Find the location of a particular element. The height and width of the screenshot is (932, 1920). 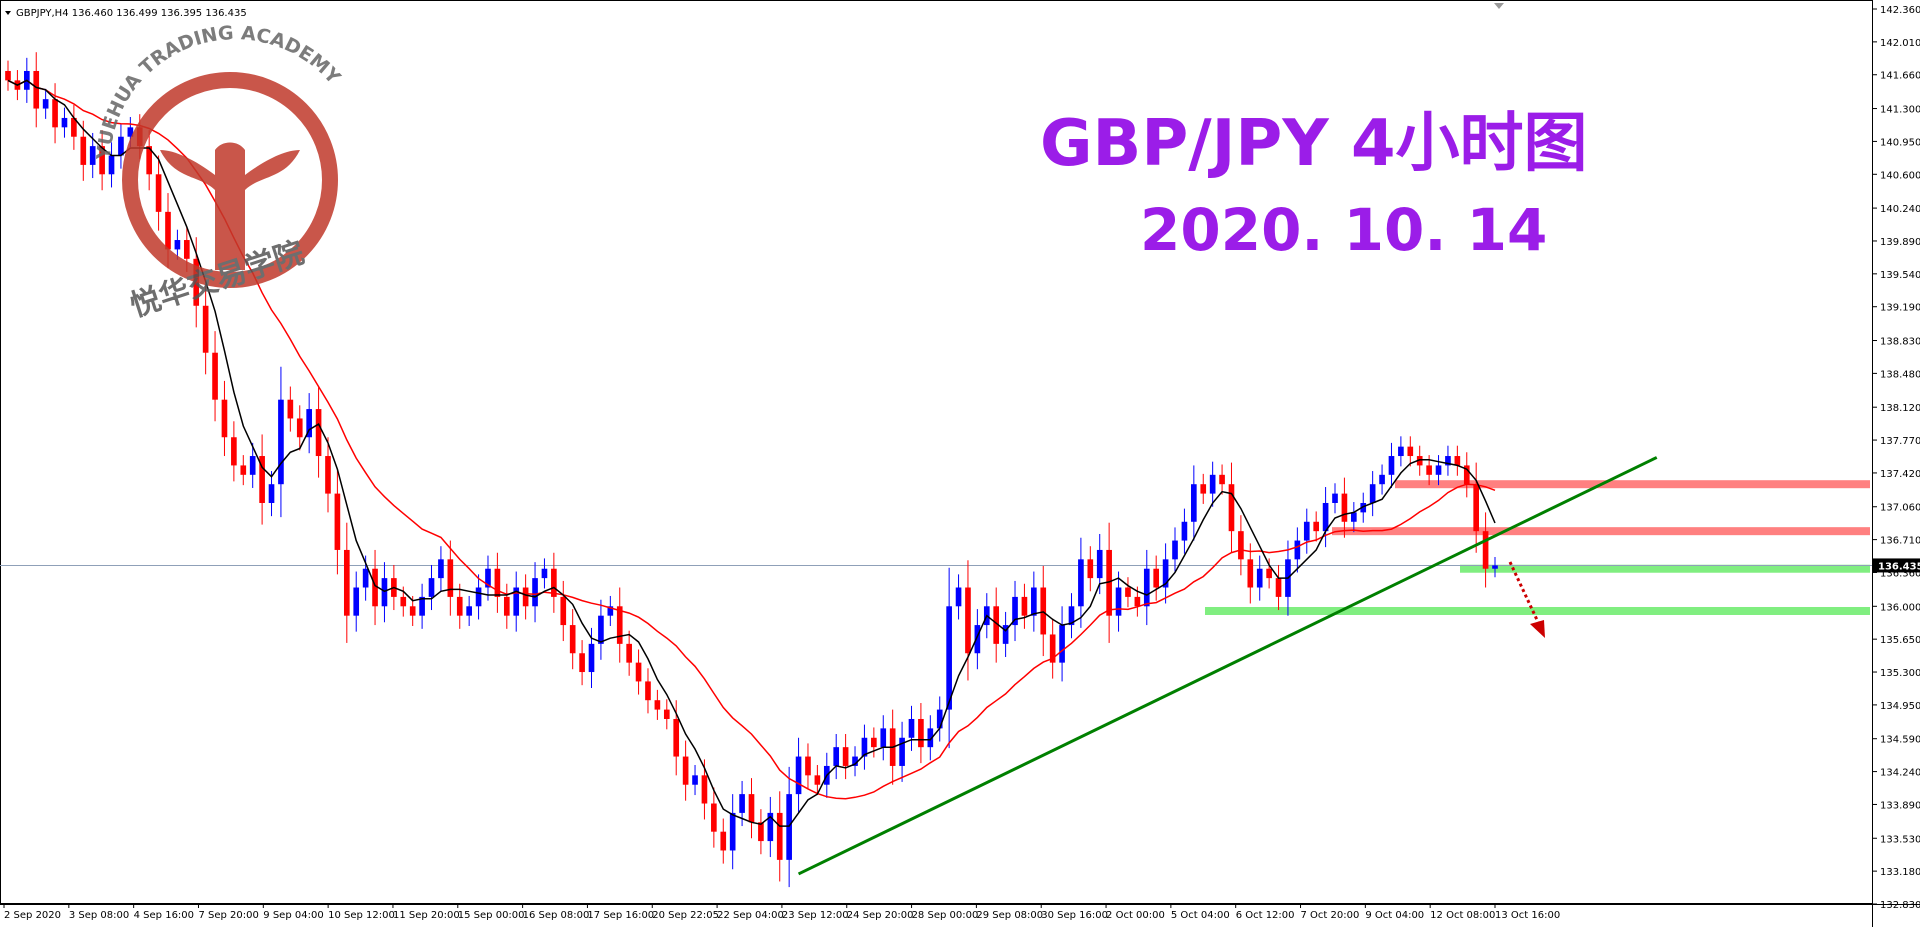

y-tick-label: 139.540 is located at coordinates (1900, 275).